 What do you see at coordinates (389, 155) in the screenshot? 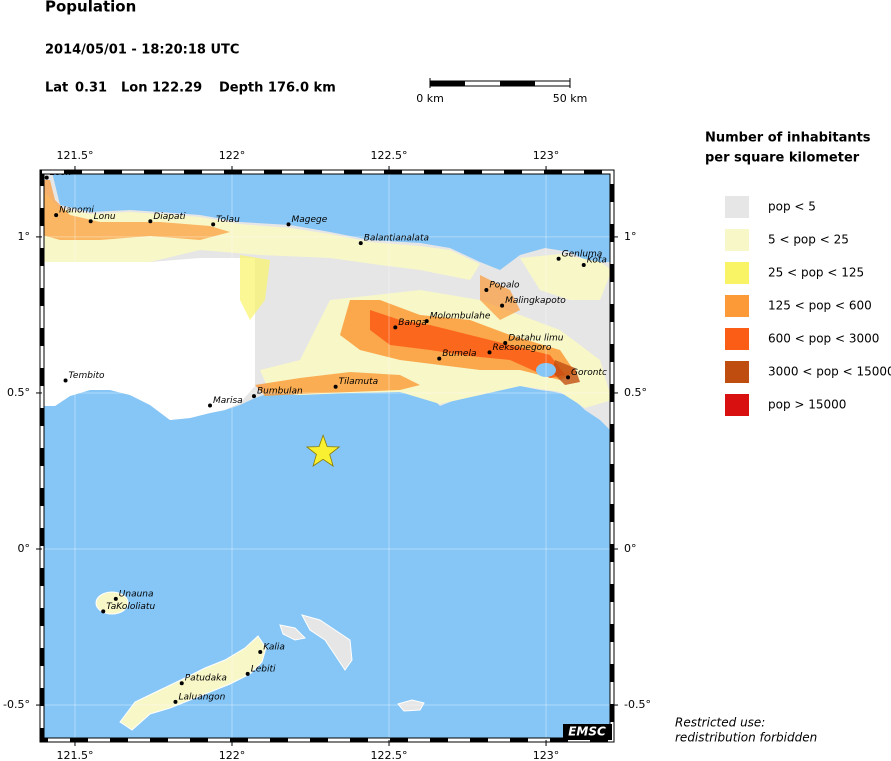
I see `lon-tick-label: 122.5°` at bounding box center [389, 155].